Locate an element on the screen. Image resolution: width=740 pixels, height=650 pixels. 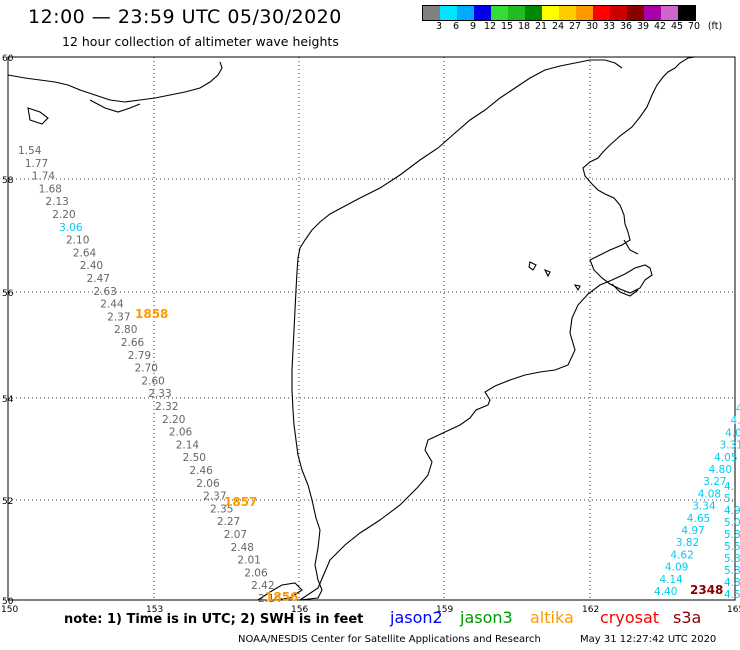
altika-time-label: 1856 is located at coordinates (281, 597).